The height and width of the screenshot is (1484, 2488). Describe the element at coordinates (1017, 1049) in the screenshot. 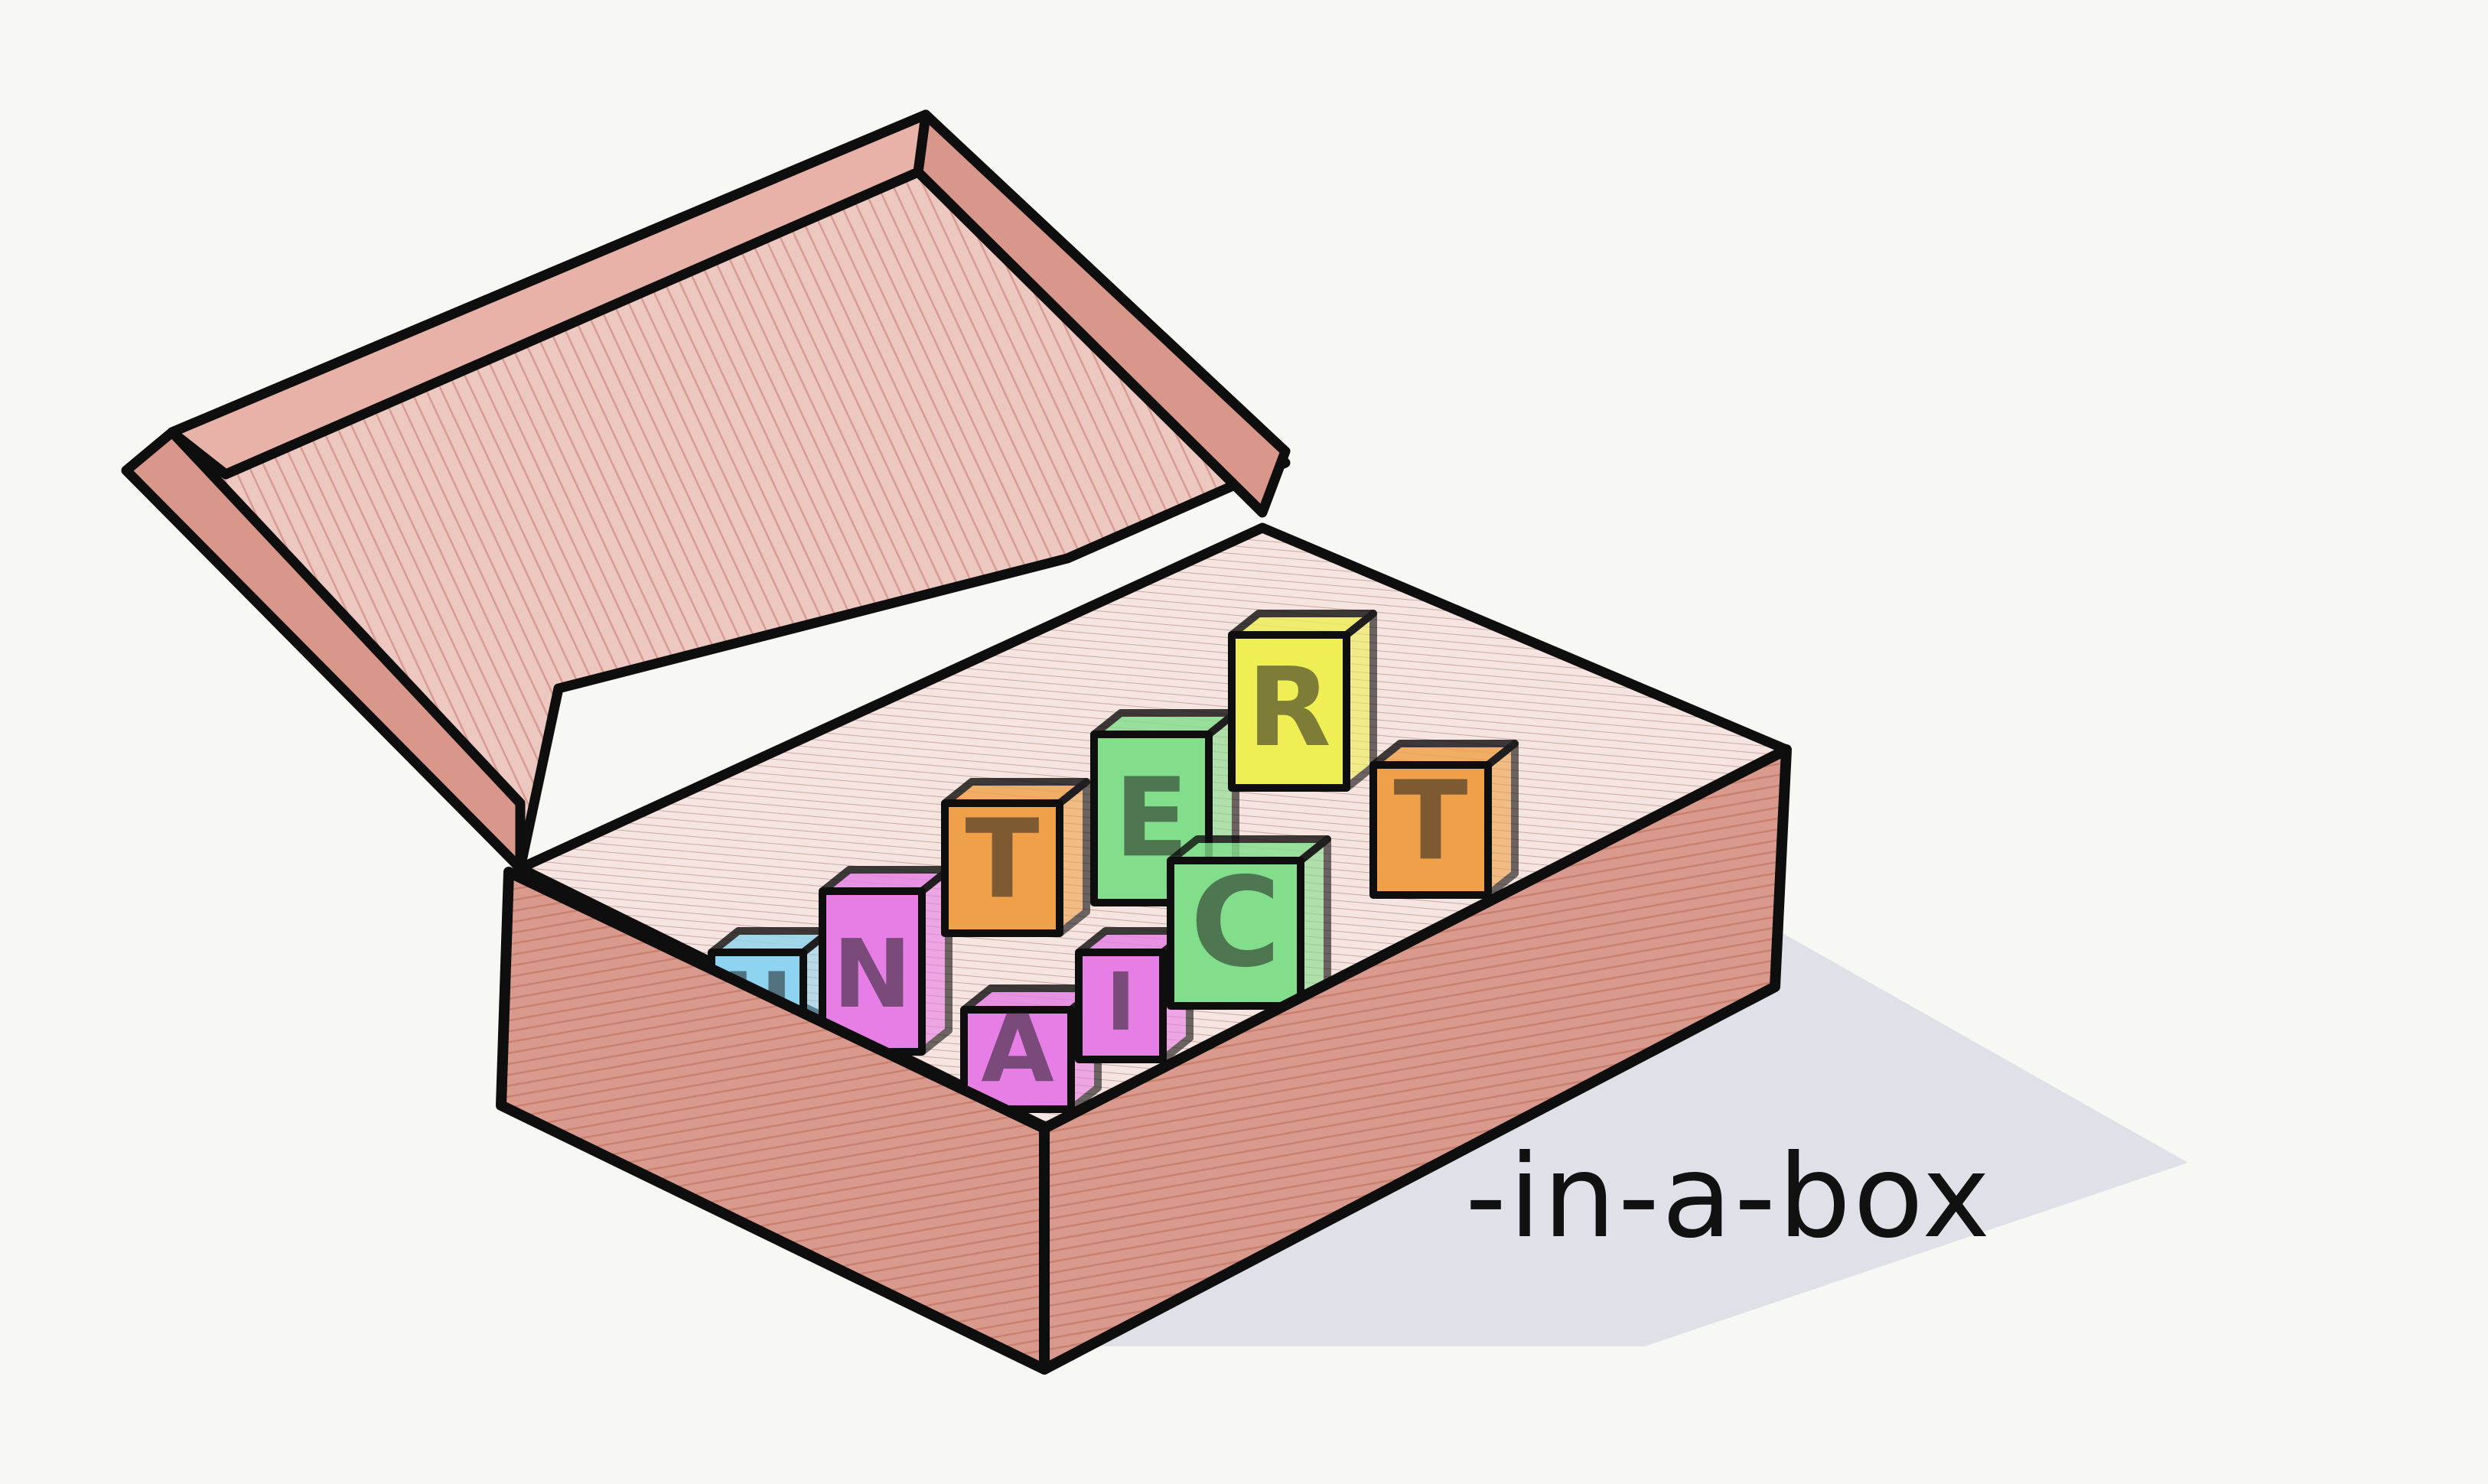

I see `block-letter-glyph: A` at that location.